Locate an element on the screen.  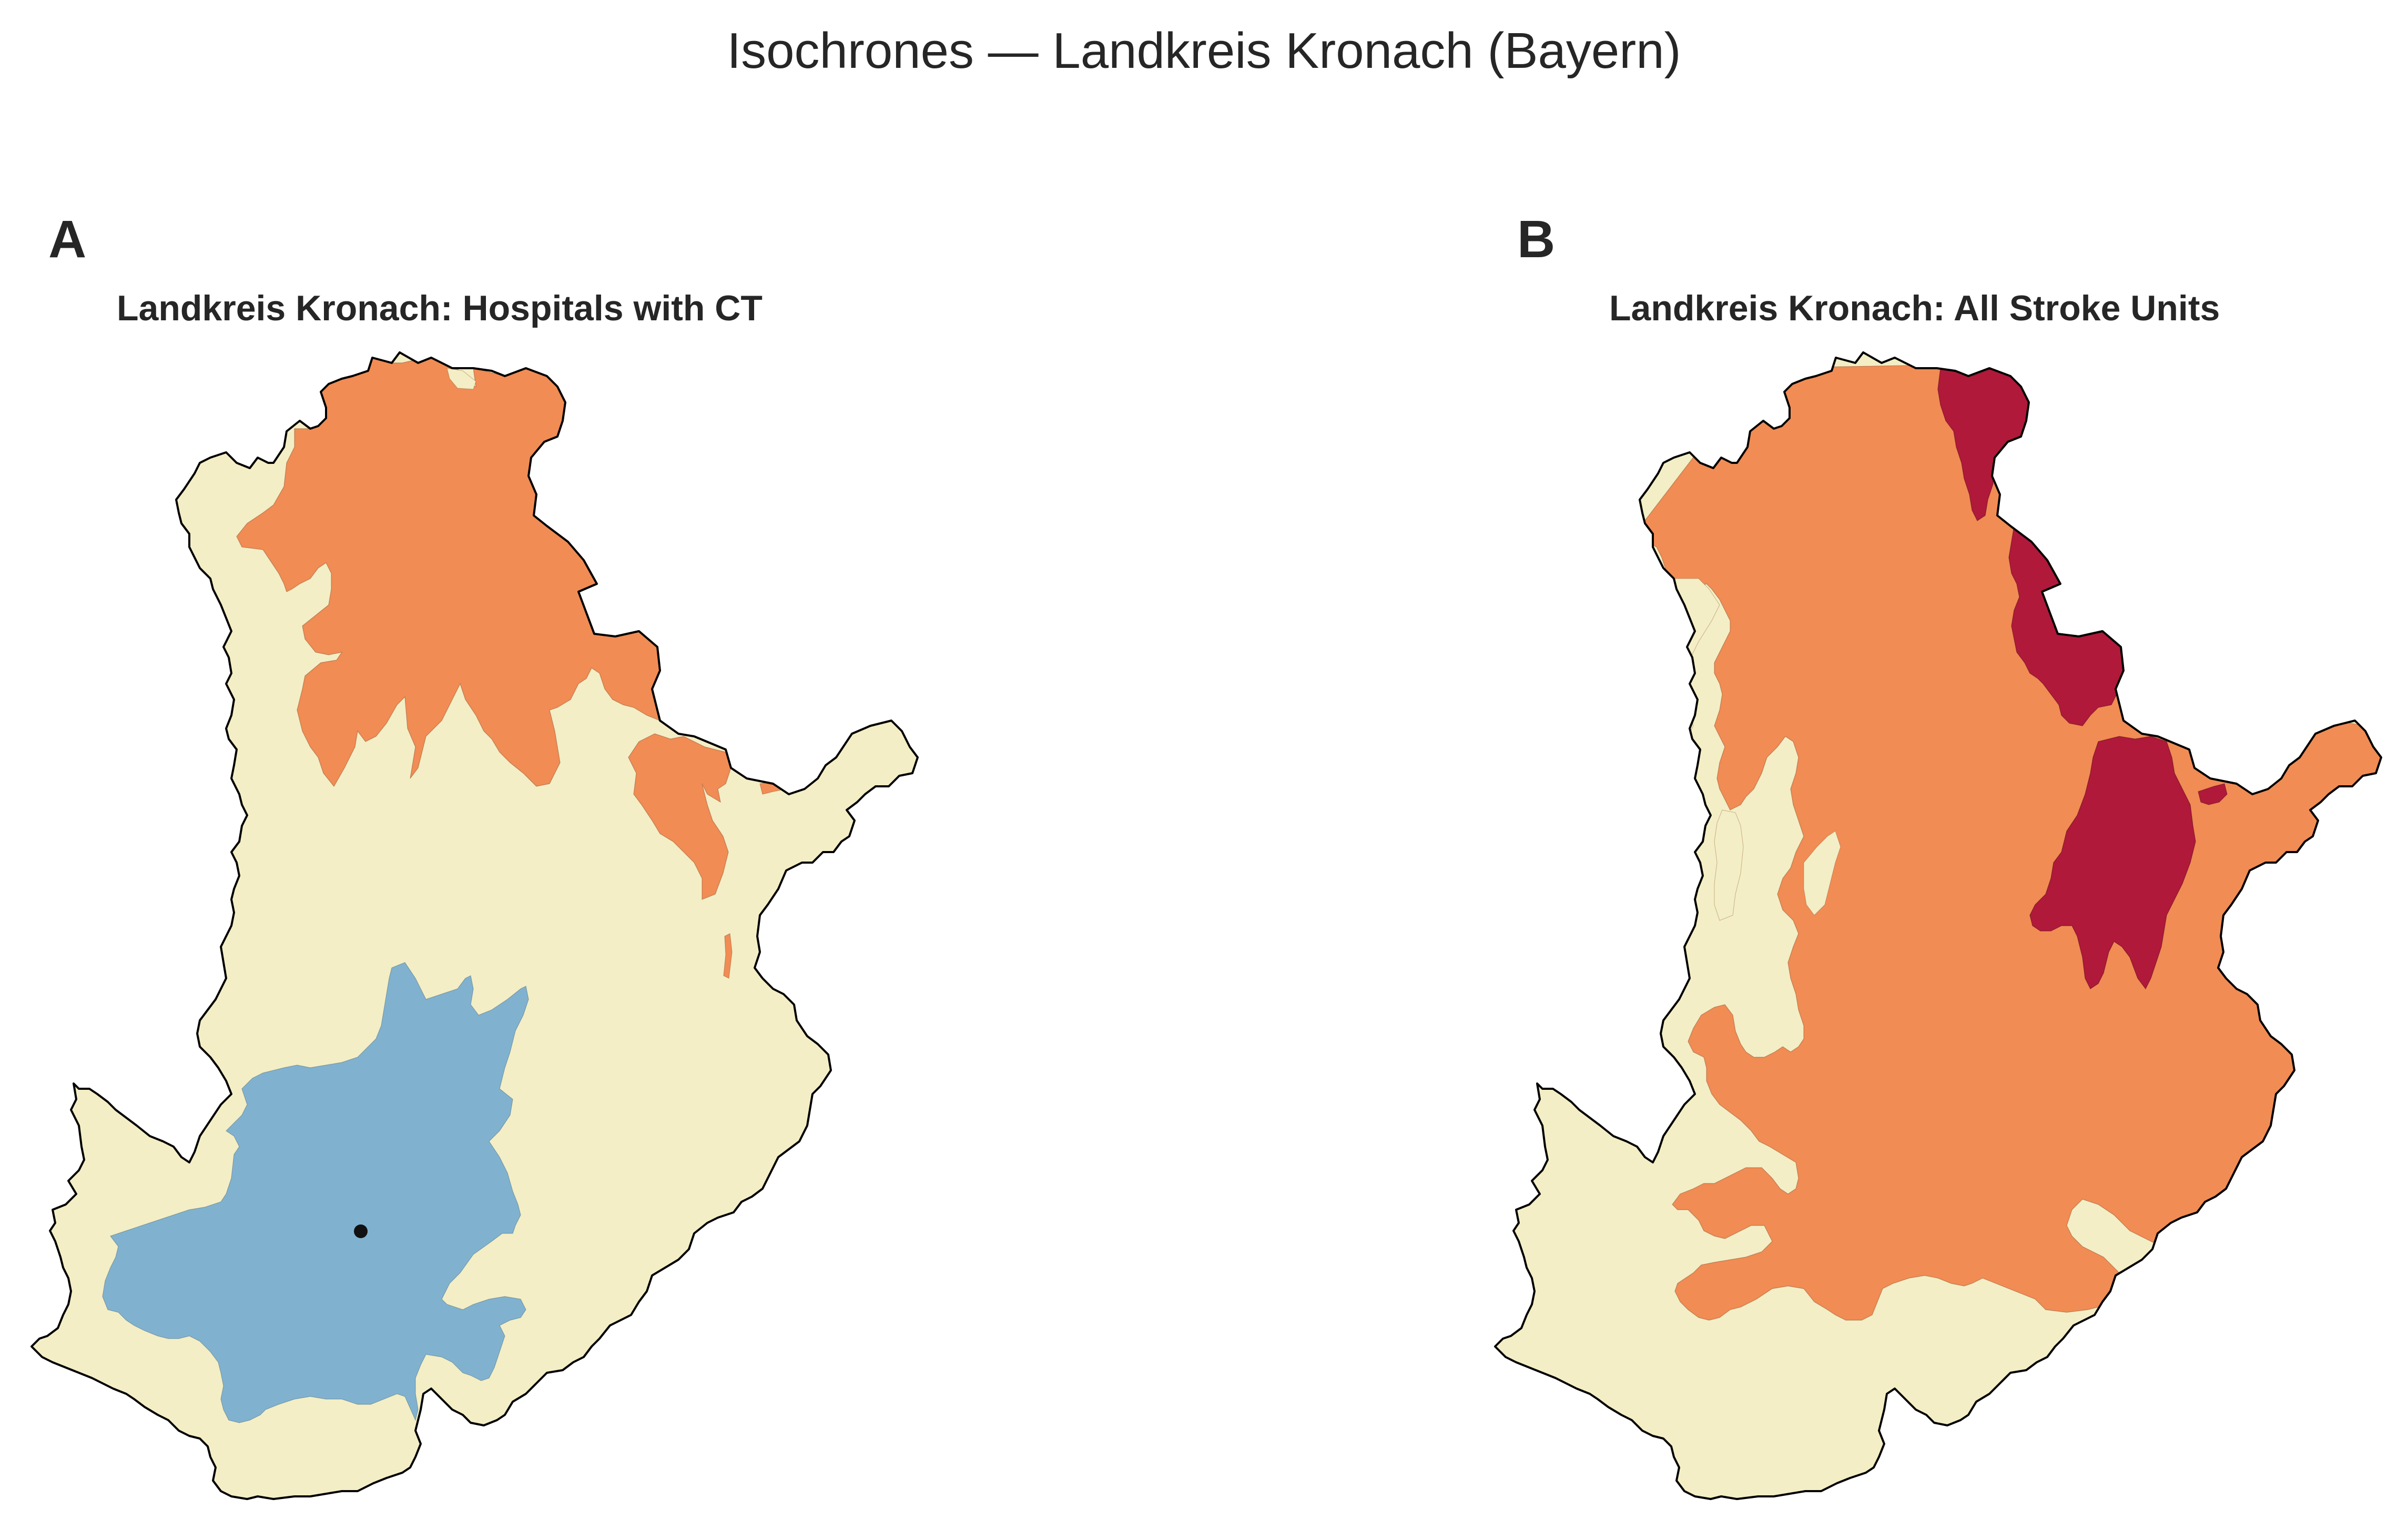
figure-title: Isochrones — Landkreis Kronach (Bayern) is located at coordinates (1204, 51).